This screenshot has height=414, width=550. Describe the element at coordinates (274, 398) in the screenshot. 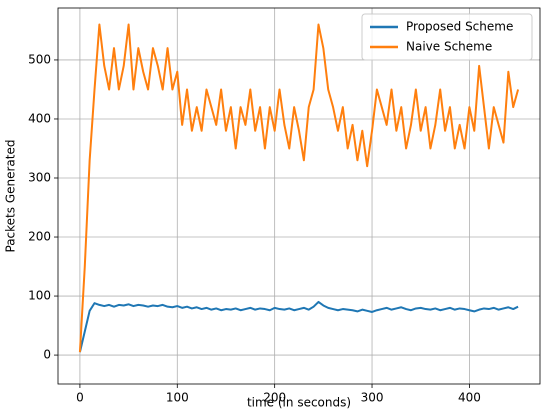

I see `x-tick-label: 200` at that location.